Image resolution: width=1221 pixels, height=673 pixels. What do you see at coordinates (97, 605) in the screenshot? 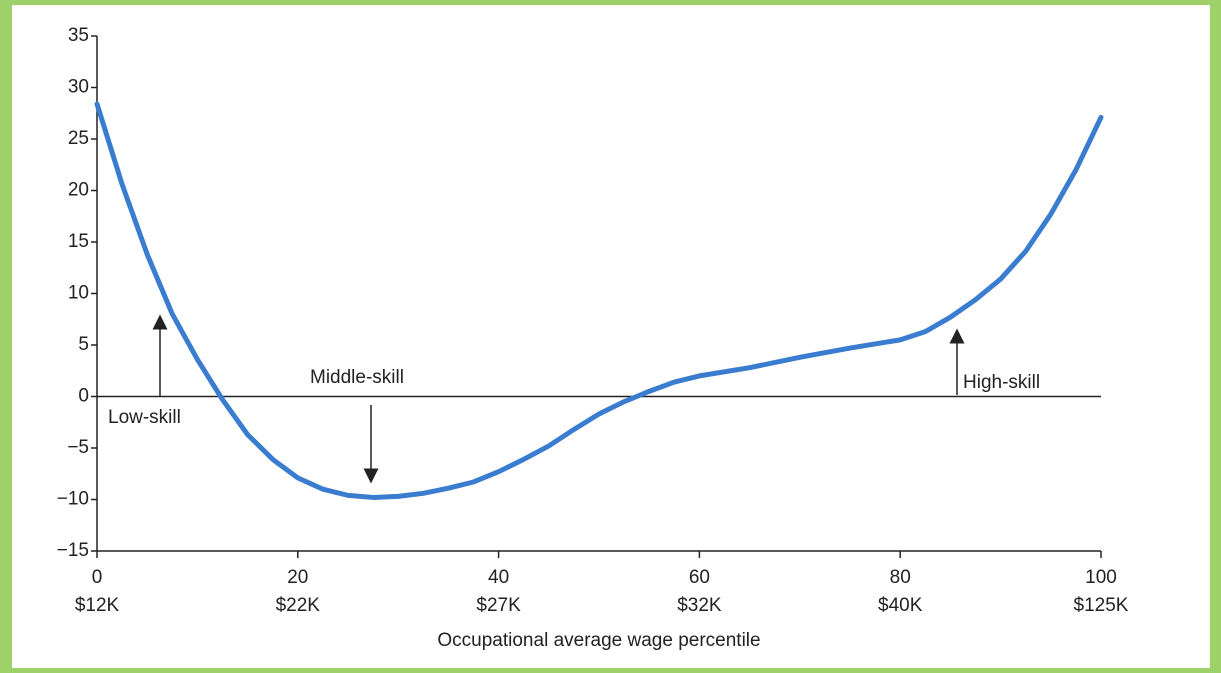
I see `x-tick-sublabel: $12K` at bounding box center [97, 605].